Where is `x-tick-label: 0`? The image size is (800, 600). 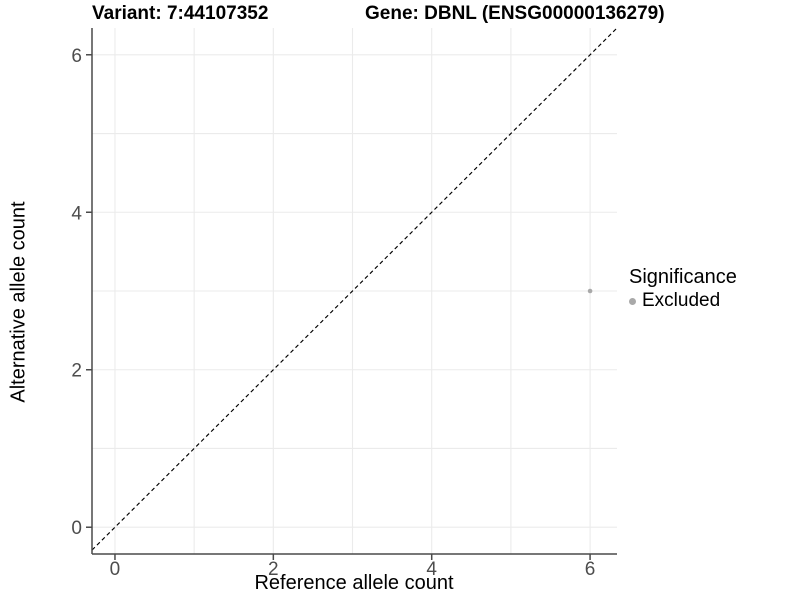 x-tick-label: 0 is located at coordinates (115, 569).